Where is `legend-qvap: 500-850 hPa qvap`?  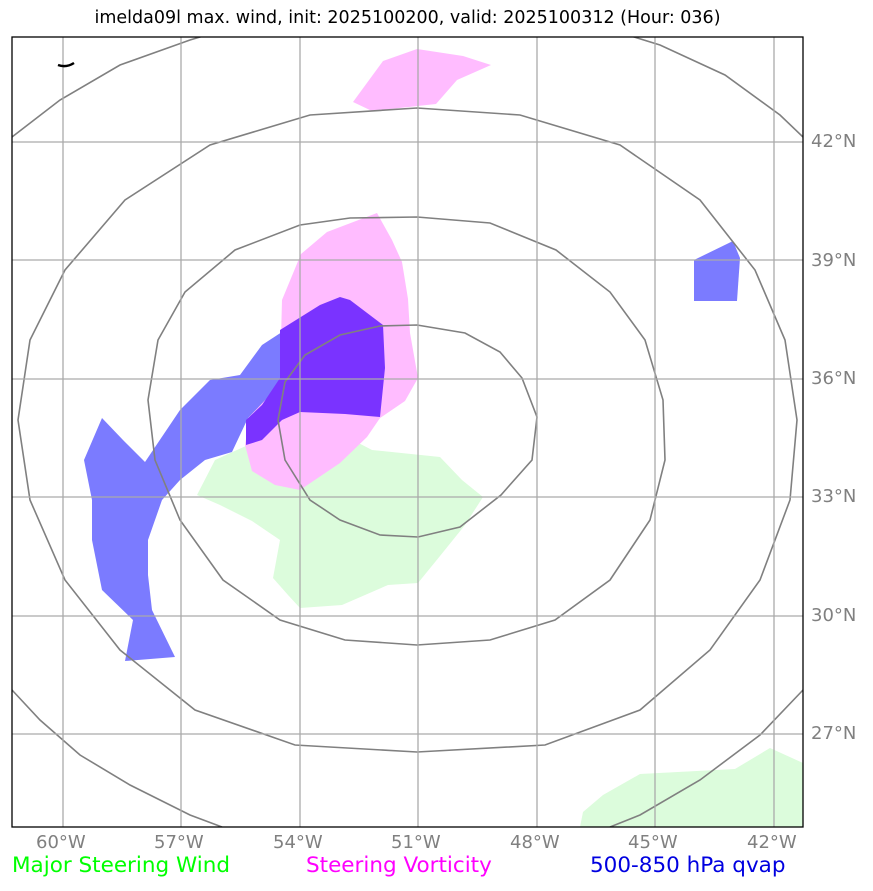 legend-qvap: 500-850 hPa qvap is located at coordinates (688, 865).